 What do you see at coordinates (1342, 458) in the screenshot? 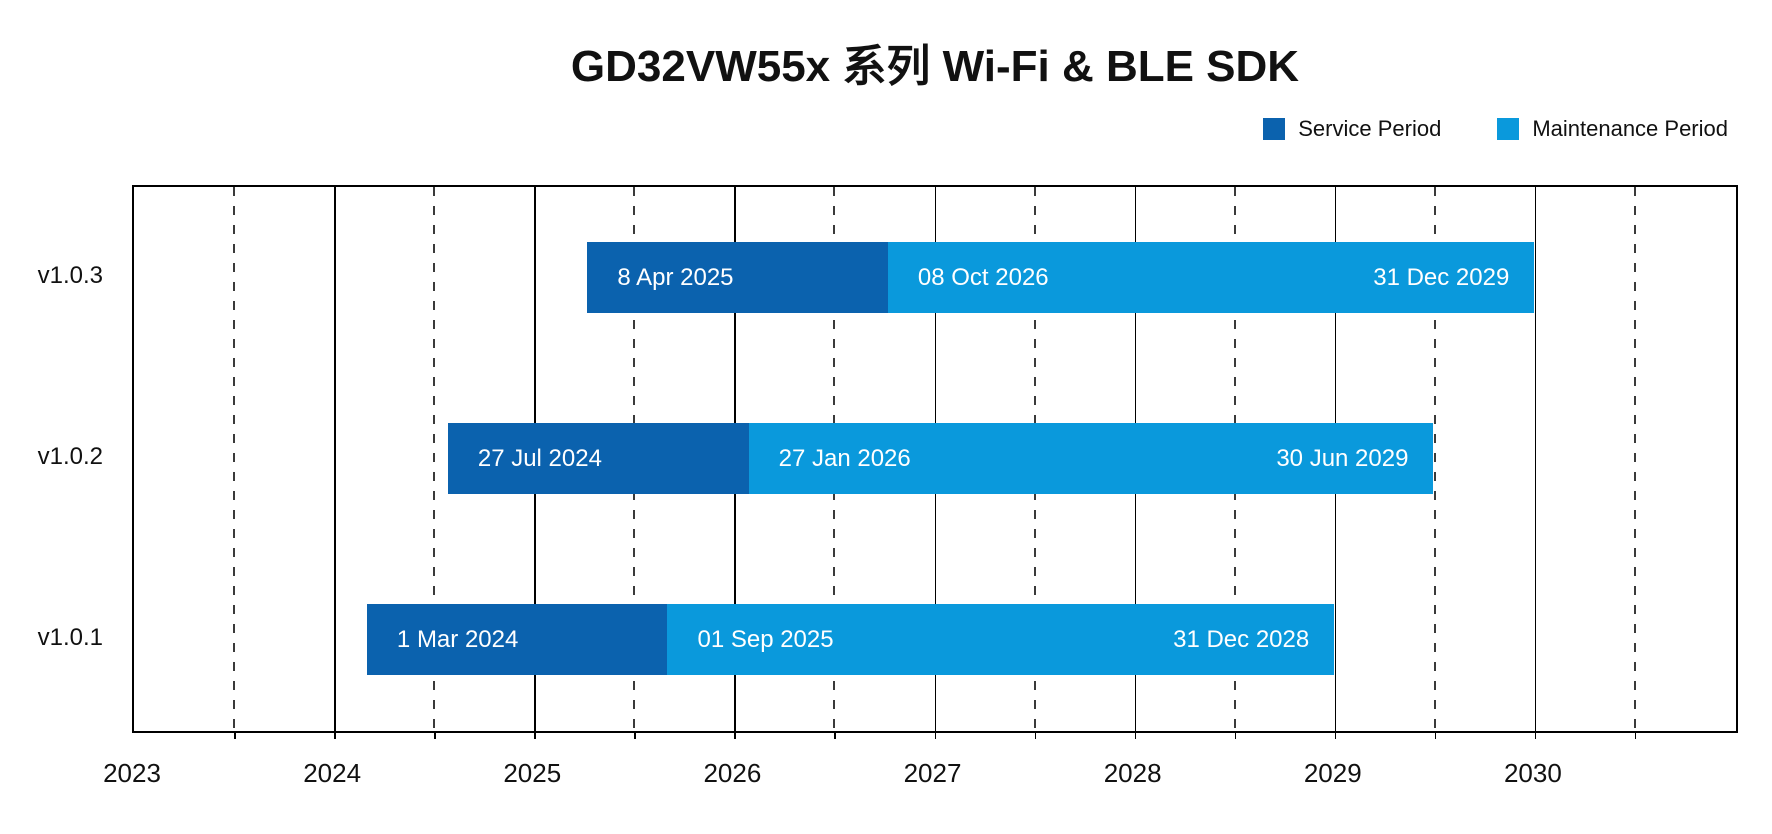
I see `end-date-label: 30 Jun 2029` at bounding box center [1342, 458].